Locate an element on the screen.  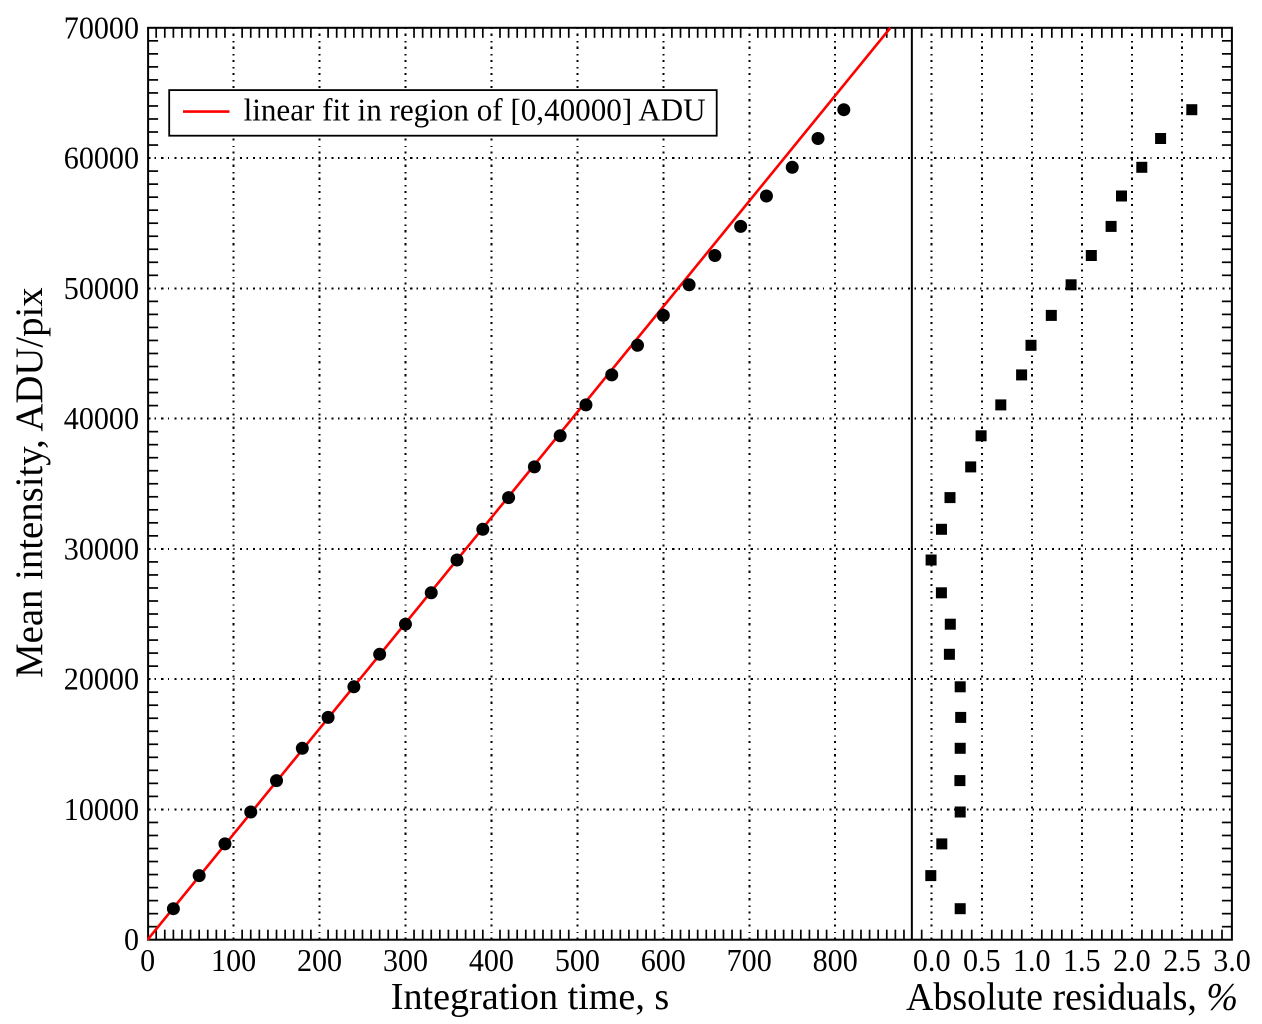
svg-text: 60000 is located at coordinates (101, 158).